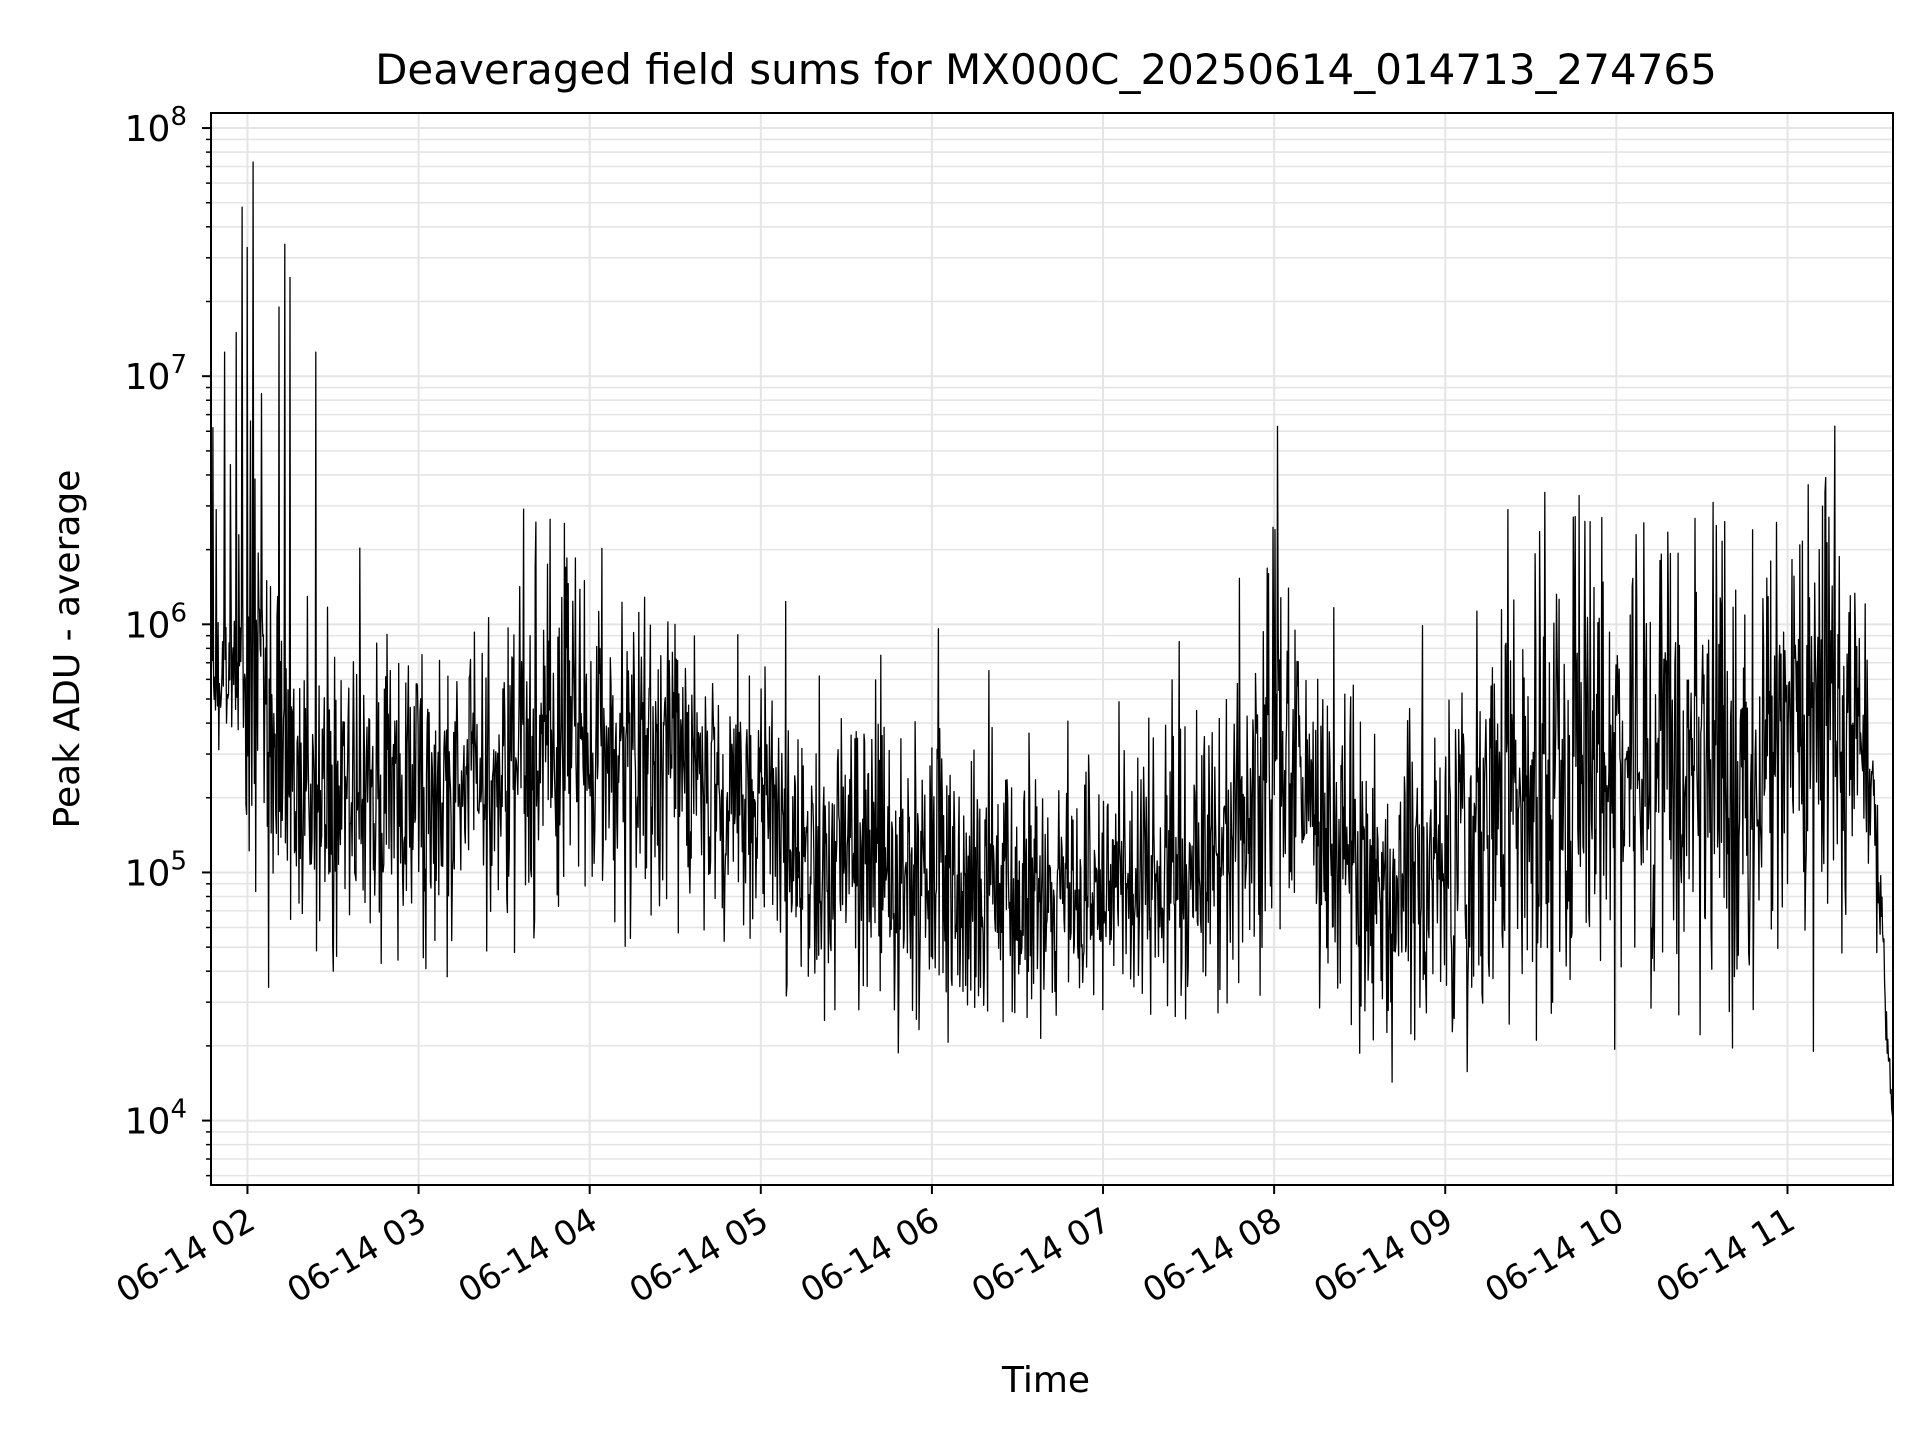  What do you see at coordinates (1041, 1255) in the screenshot?
I see `x-tick-label: 06-14 07` at bounding box center [1041, 1255].